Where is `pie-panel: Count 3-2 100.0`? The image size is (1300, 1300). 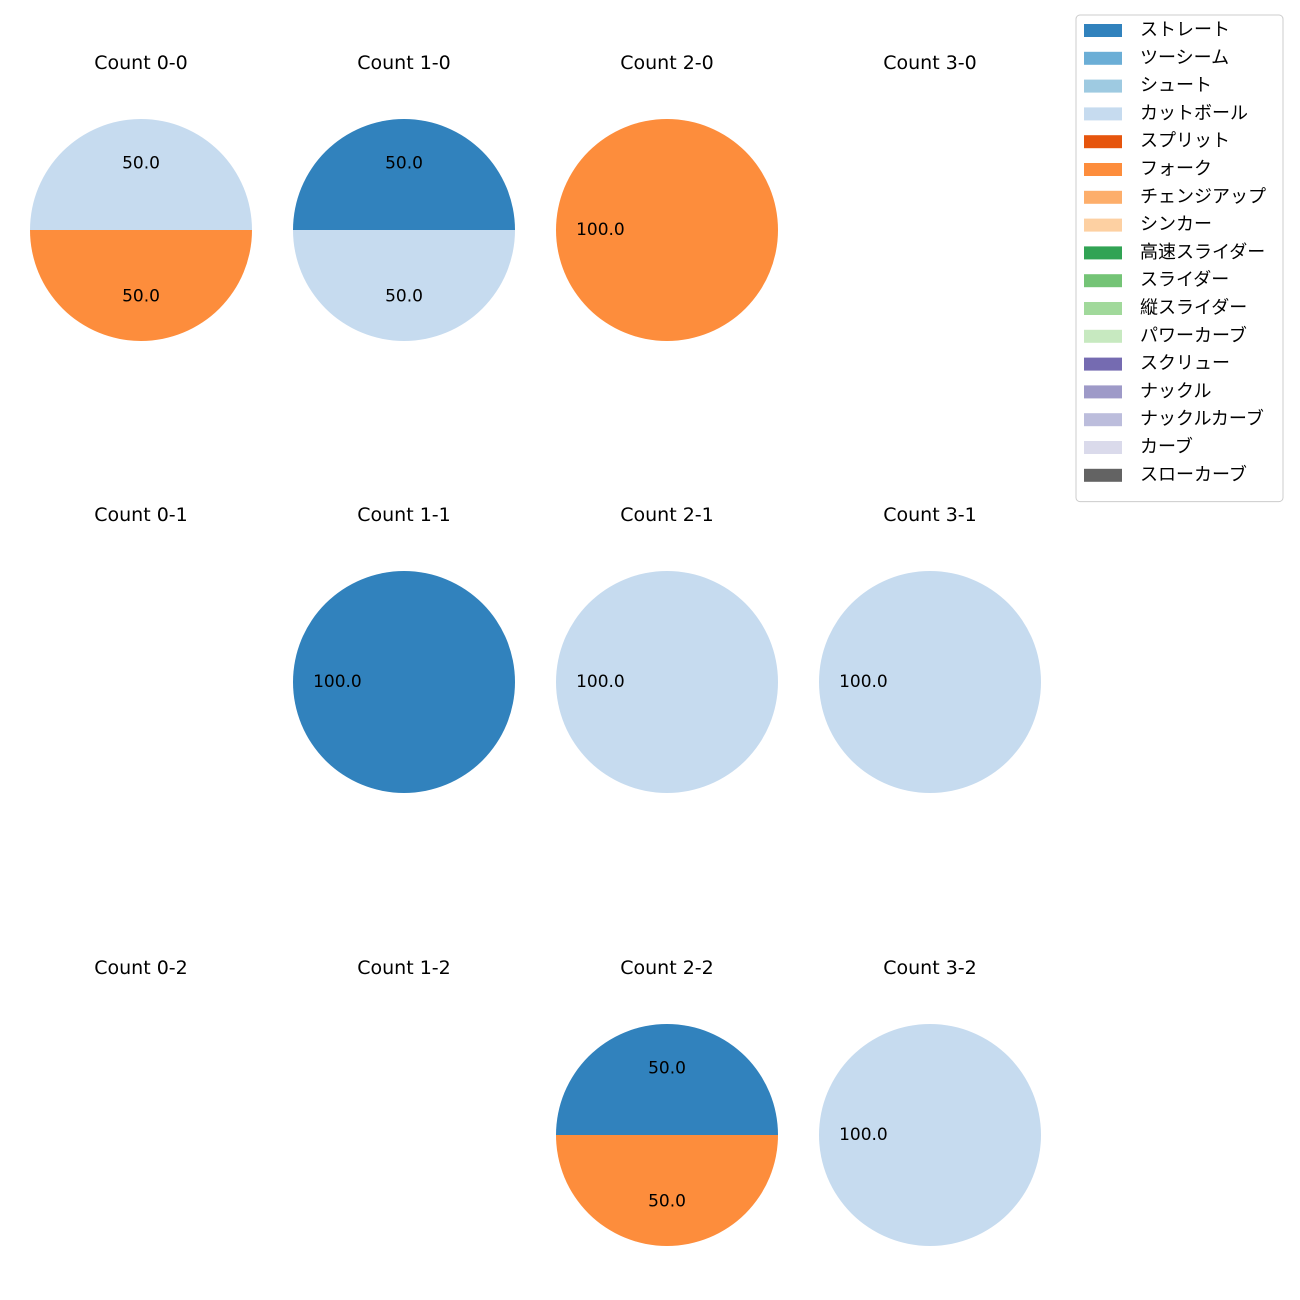
pie-panel: Count 3-2 100.0 is located at coordinates (930, 1101).